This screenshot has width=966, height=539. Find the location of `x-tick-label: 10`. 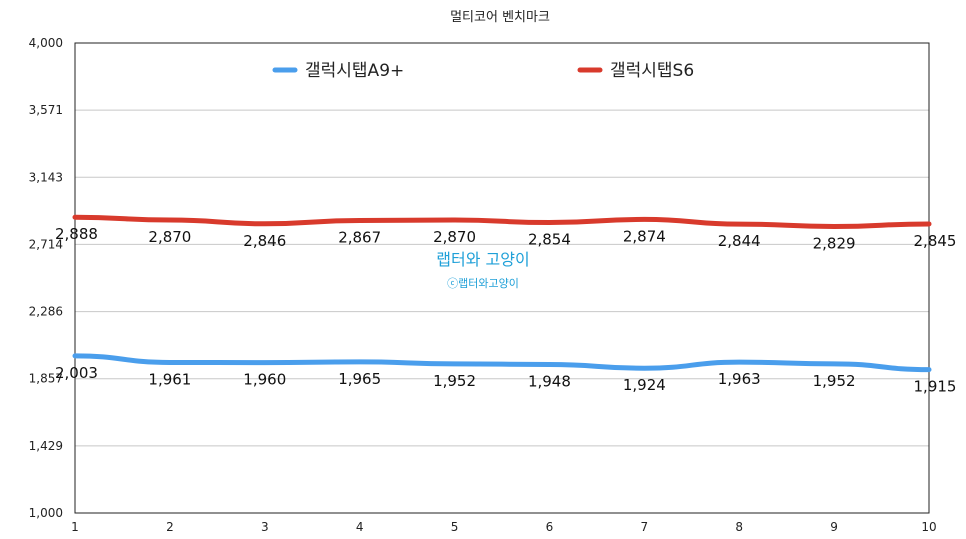

x-tick-label: 10 is located at coordinates (928, 527).